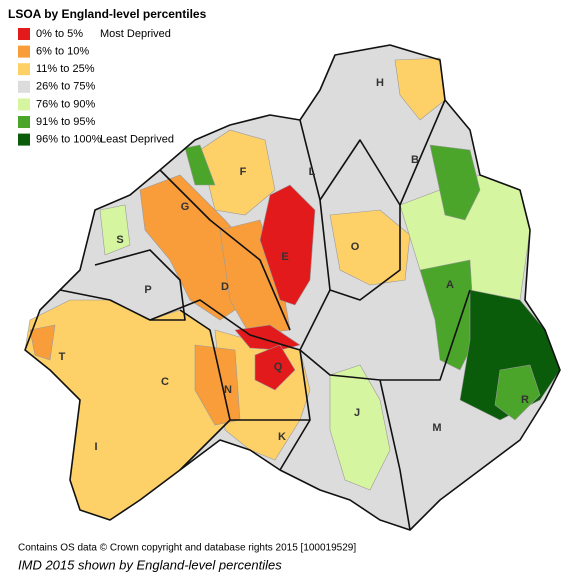  Describe the element at coordinates (119, 240) in the screenshot. I see `region-label: S` at that location.